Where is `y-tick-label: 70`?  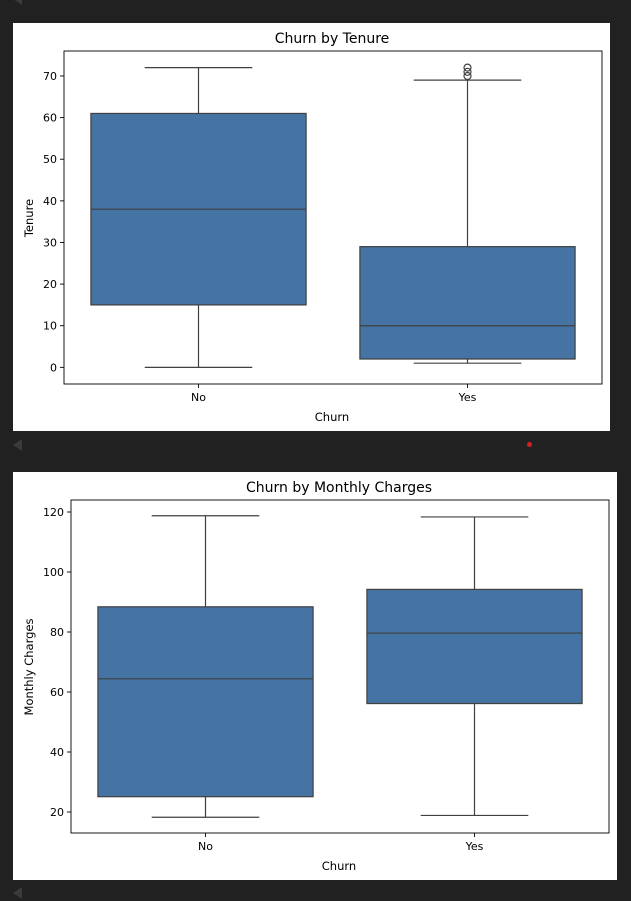 y-tick-label: 70 is located at coordinates (50, 76).